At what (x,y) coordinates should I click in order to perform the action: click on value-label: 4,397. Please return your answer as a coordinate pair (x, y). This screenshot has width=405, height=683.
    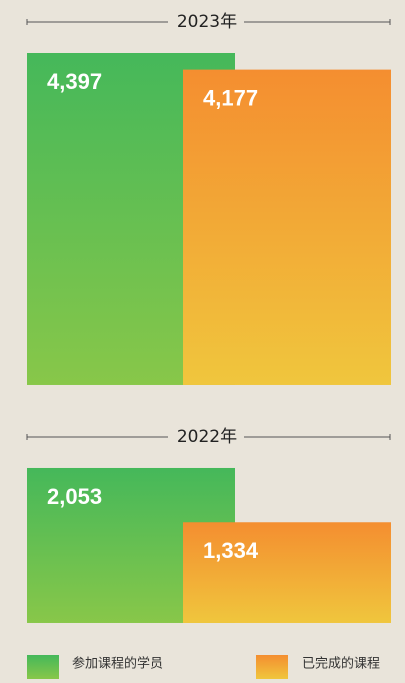
    Looking at the image, I should click on (74, 81).